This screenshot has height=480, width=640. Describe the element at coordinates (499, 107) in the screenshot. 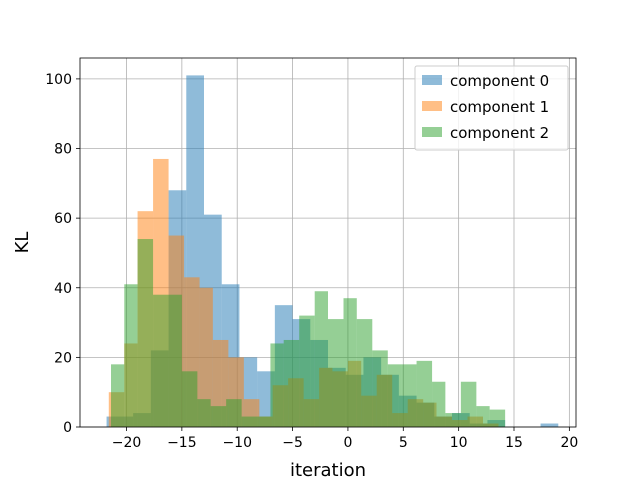

I see `legend-entry-label: component 1` at that location.